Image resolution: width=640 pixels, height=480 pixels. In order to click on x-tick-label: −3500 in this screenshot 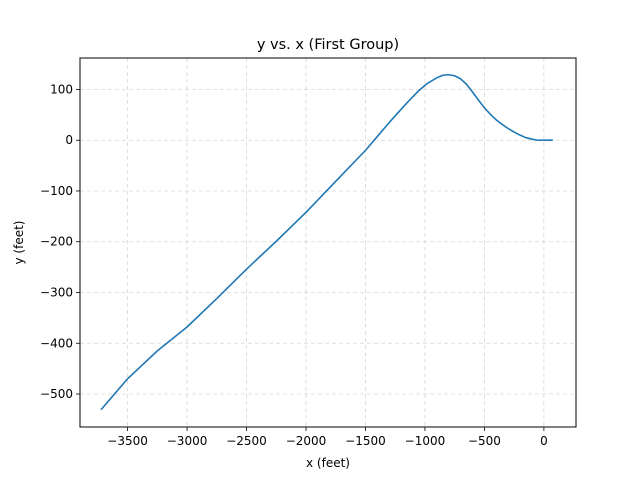, I will do `click(127, 441)`.